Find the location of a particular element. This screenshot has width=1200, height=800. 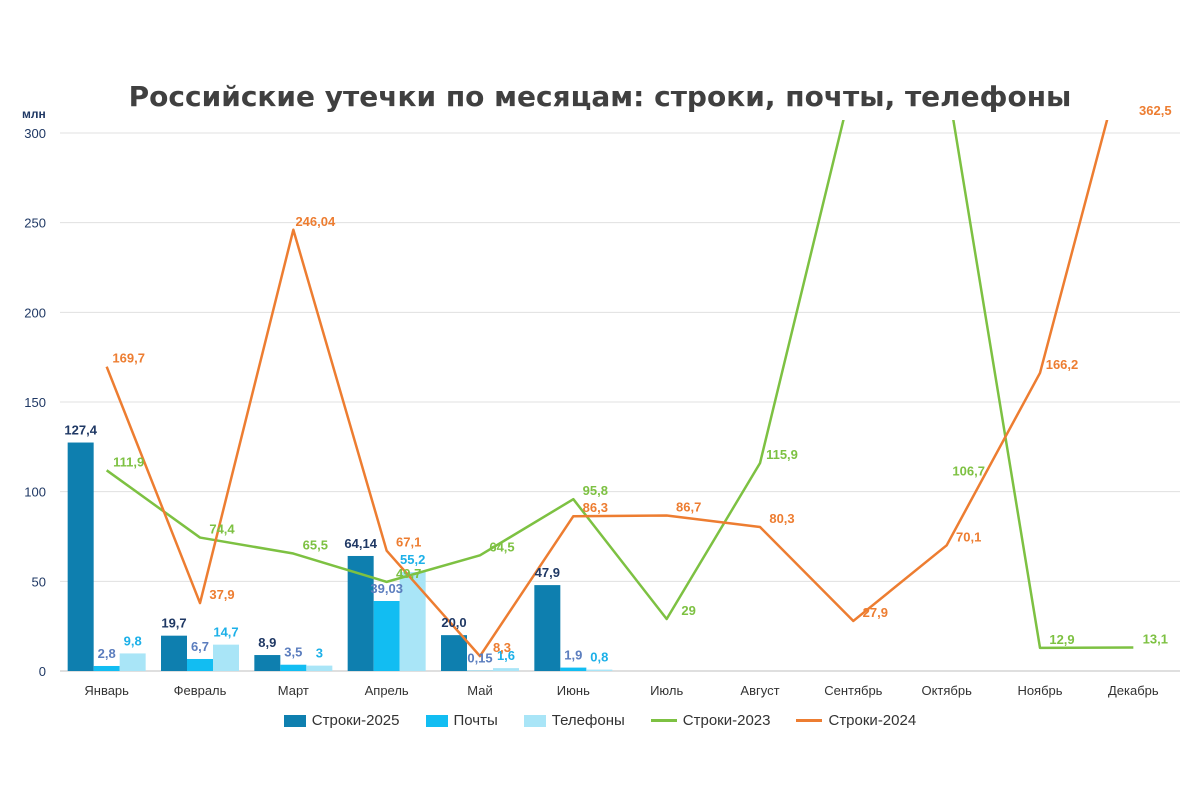

line-data-label: 13,1 is located at coordinates (1155, 639).